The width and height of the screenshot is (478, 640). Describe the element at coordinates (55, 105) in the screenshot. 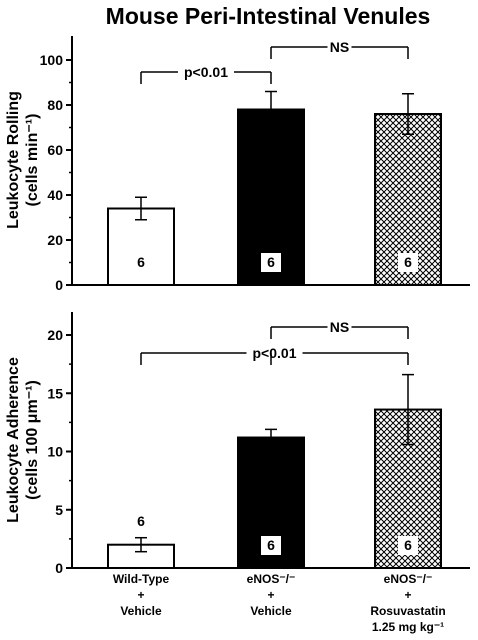

I see `y-tick-label: 80` at that location.